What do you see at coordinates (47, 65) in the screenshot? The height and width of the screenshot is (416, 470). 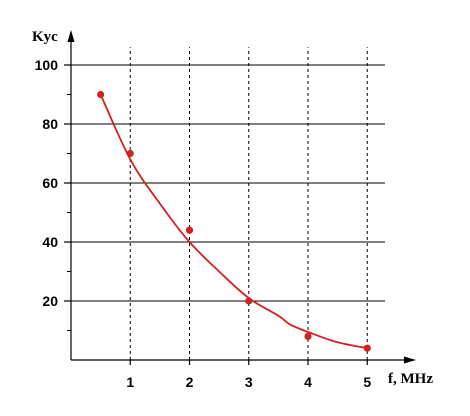 I see `y-tick-label-100: 100` at bounding box center [47, 65].